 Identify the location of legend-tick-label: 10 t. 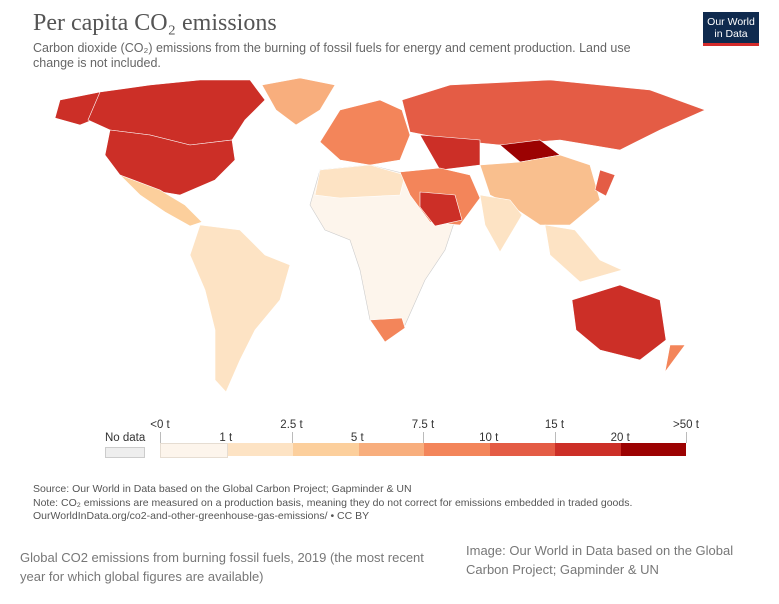
(489, 438).